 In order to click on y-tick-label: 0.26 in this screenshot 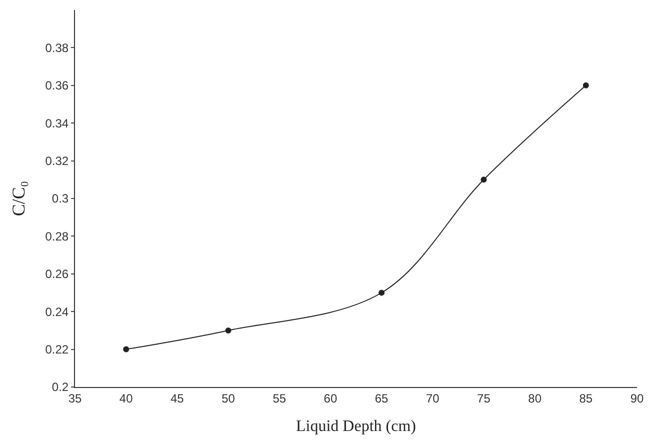, I will do `click(57, 274)`.